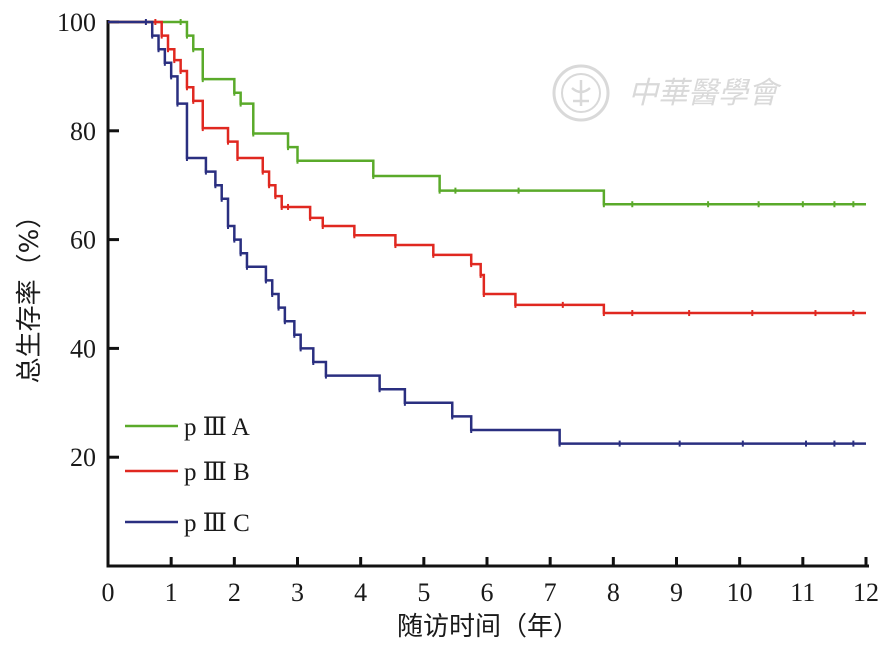 Image resolution: width=890 pixels, height=646 pixels. Describe the element at coordinates (234, 592) in the screenshot. I see `x-tick-label: 2` at that location.